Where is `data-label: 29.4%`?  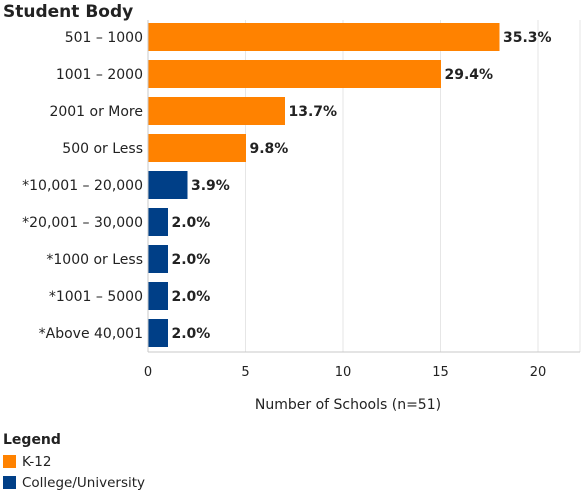
data-label: 29.4% is located at coordinates (469, 75).